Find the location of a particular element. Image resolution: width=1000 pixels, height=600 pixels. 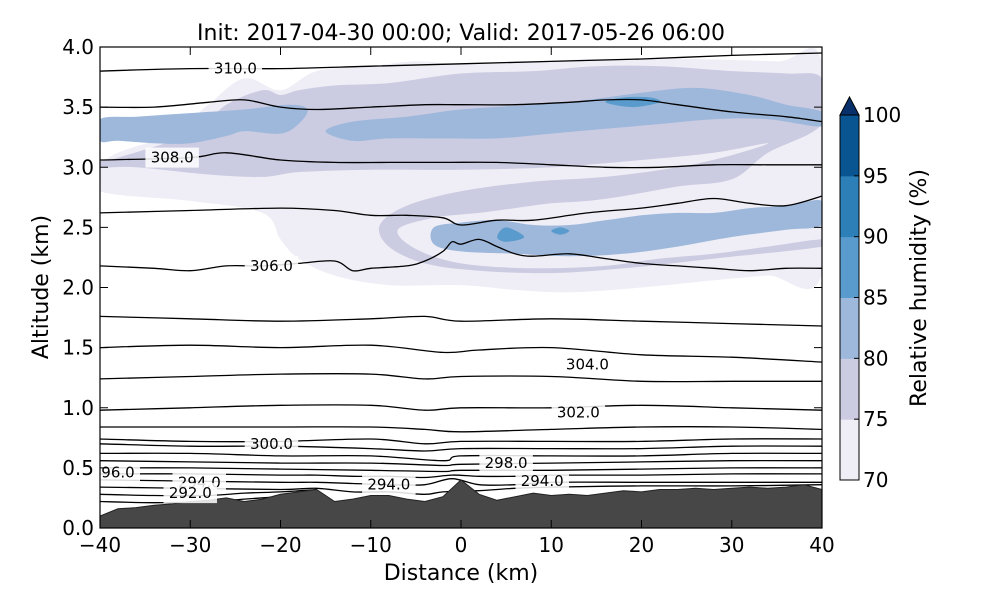

colorbar-tick-label-3: 85 is located at coordinates (875, 298).